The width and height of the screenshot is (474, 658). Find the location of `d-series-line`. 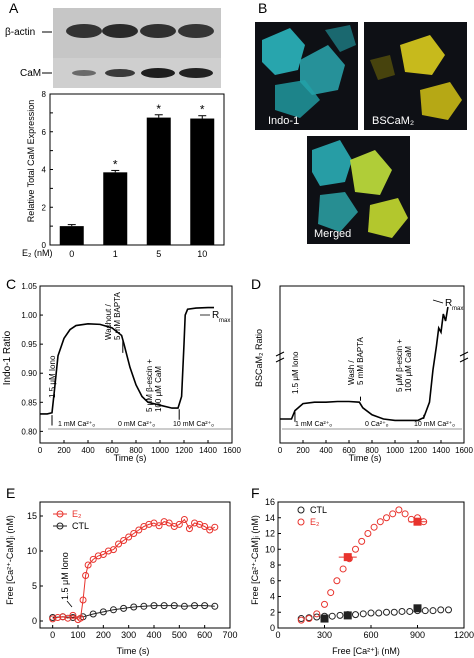

d-series-line is located at coordinates (364, 364).